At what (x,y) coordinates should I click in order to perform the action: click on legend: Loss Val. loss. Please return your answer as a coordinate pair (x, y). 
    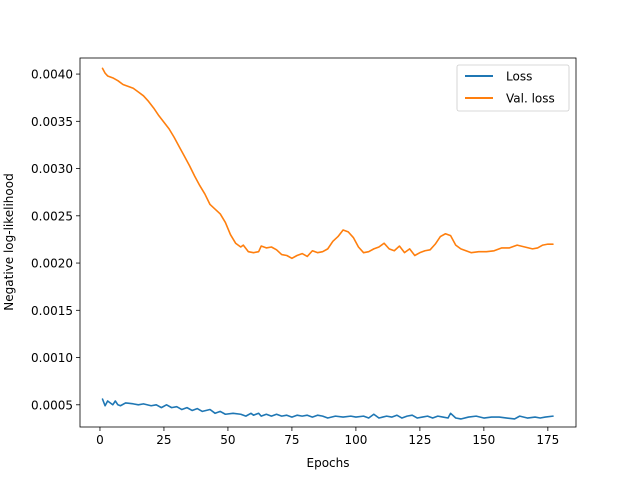
    Looking at the image, I should click on (513, 88).